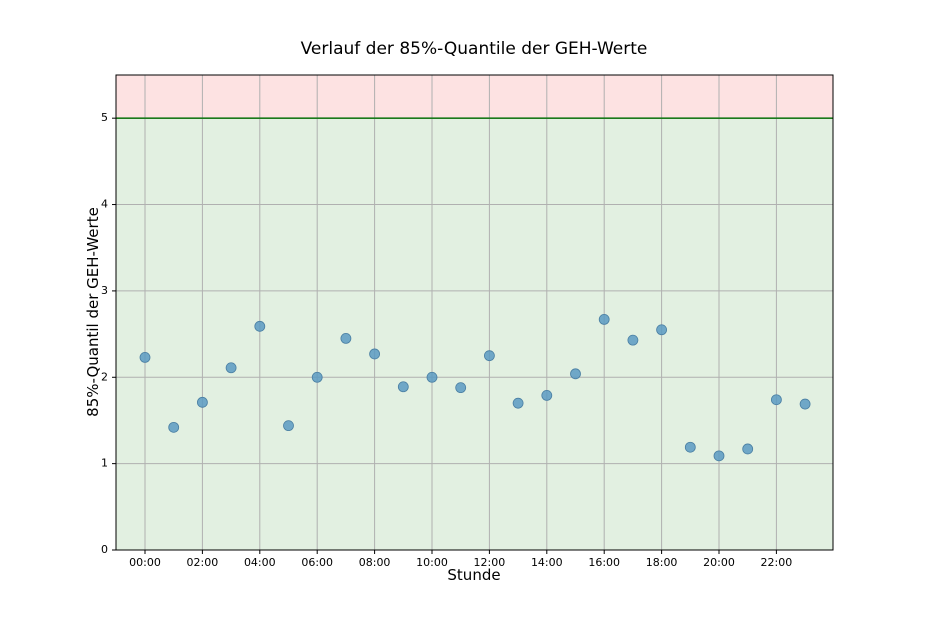 The height and width of the screenshot is (618, 926). I want to click on x-tick-label: 20:00, so click(719, 562).